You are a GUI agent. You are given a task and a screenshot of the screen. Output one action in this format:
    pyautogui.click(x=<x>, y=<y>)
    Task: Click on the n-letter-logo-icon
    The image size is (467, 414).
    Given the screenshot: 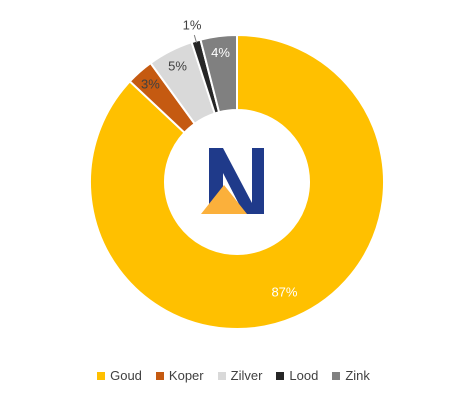 What is the action you would take?
    pyautogui.click(x=232, y=181)
    